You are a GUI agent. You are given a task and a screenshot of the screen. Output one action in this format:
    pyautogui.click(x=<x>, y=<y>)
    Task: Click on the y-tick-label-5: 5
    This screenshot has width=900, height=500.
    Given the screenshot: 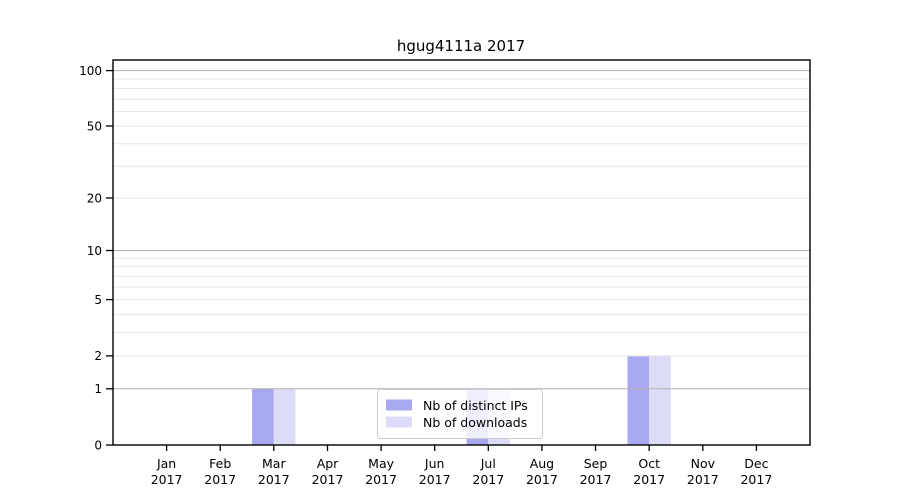 What is the action you would take?
    pyautogui.click(x=98, y=300)
    